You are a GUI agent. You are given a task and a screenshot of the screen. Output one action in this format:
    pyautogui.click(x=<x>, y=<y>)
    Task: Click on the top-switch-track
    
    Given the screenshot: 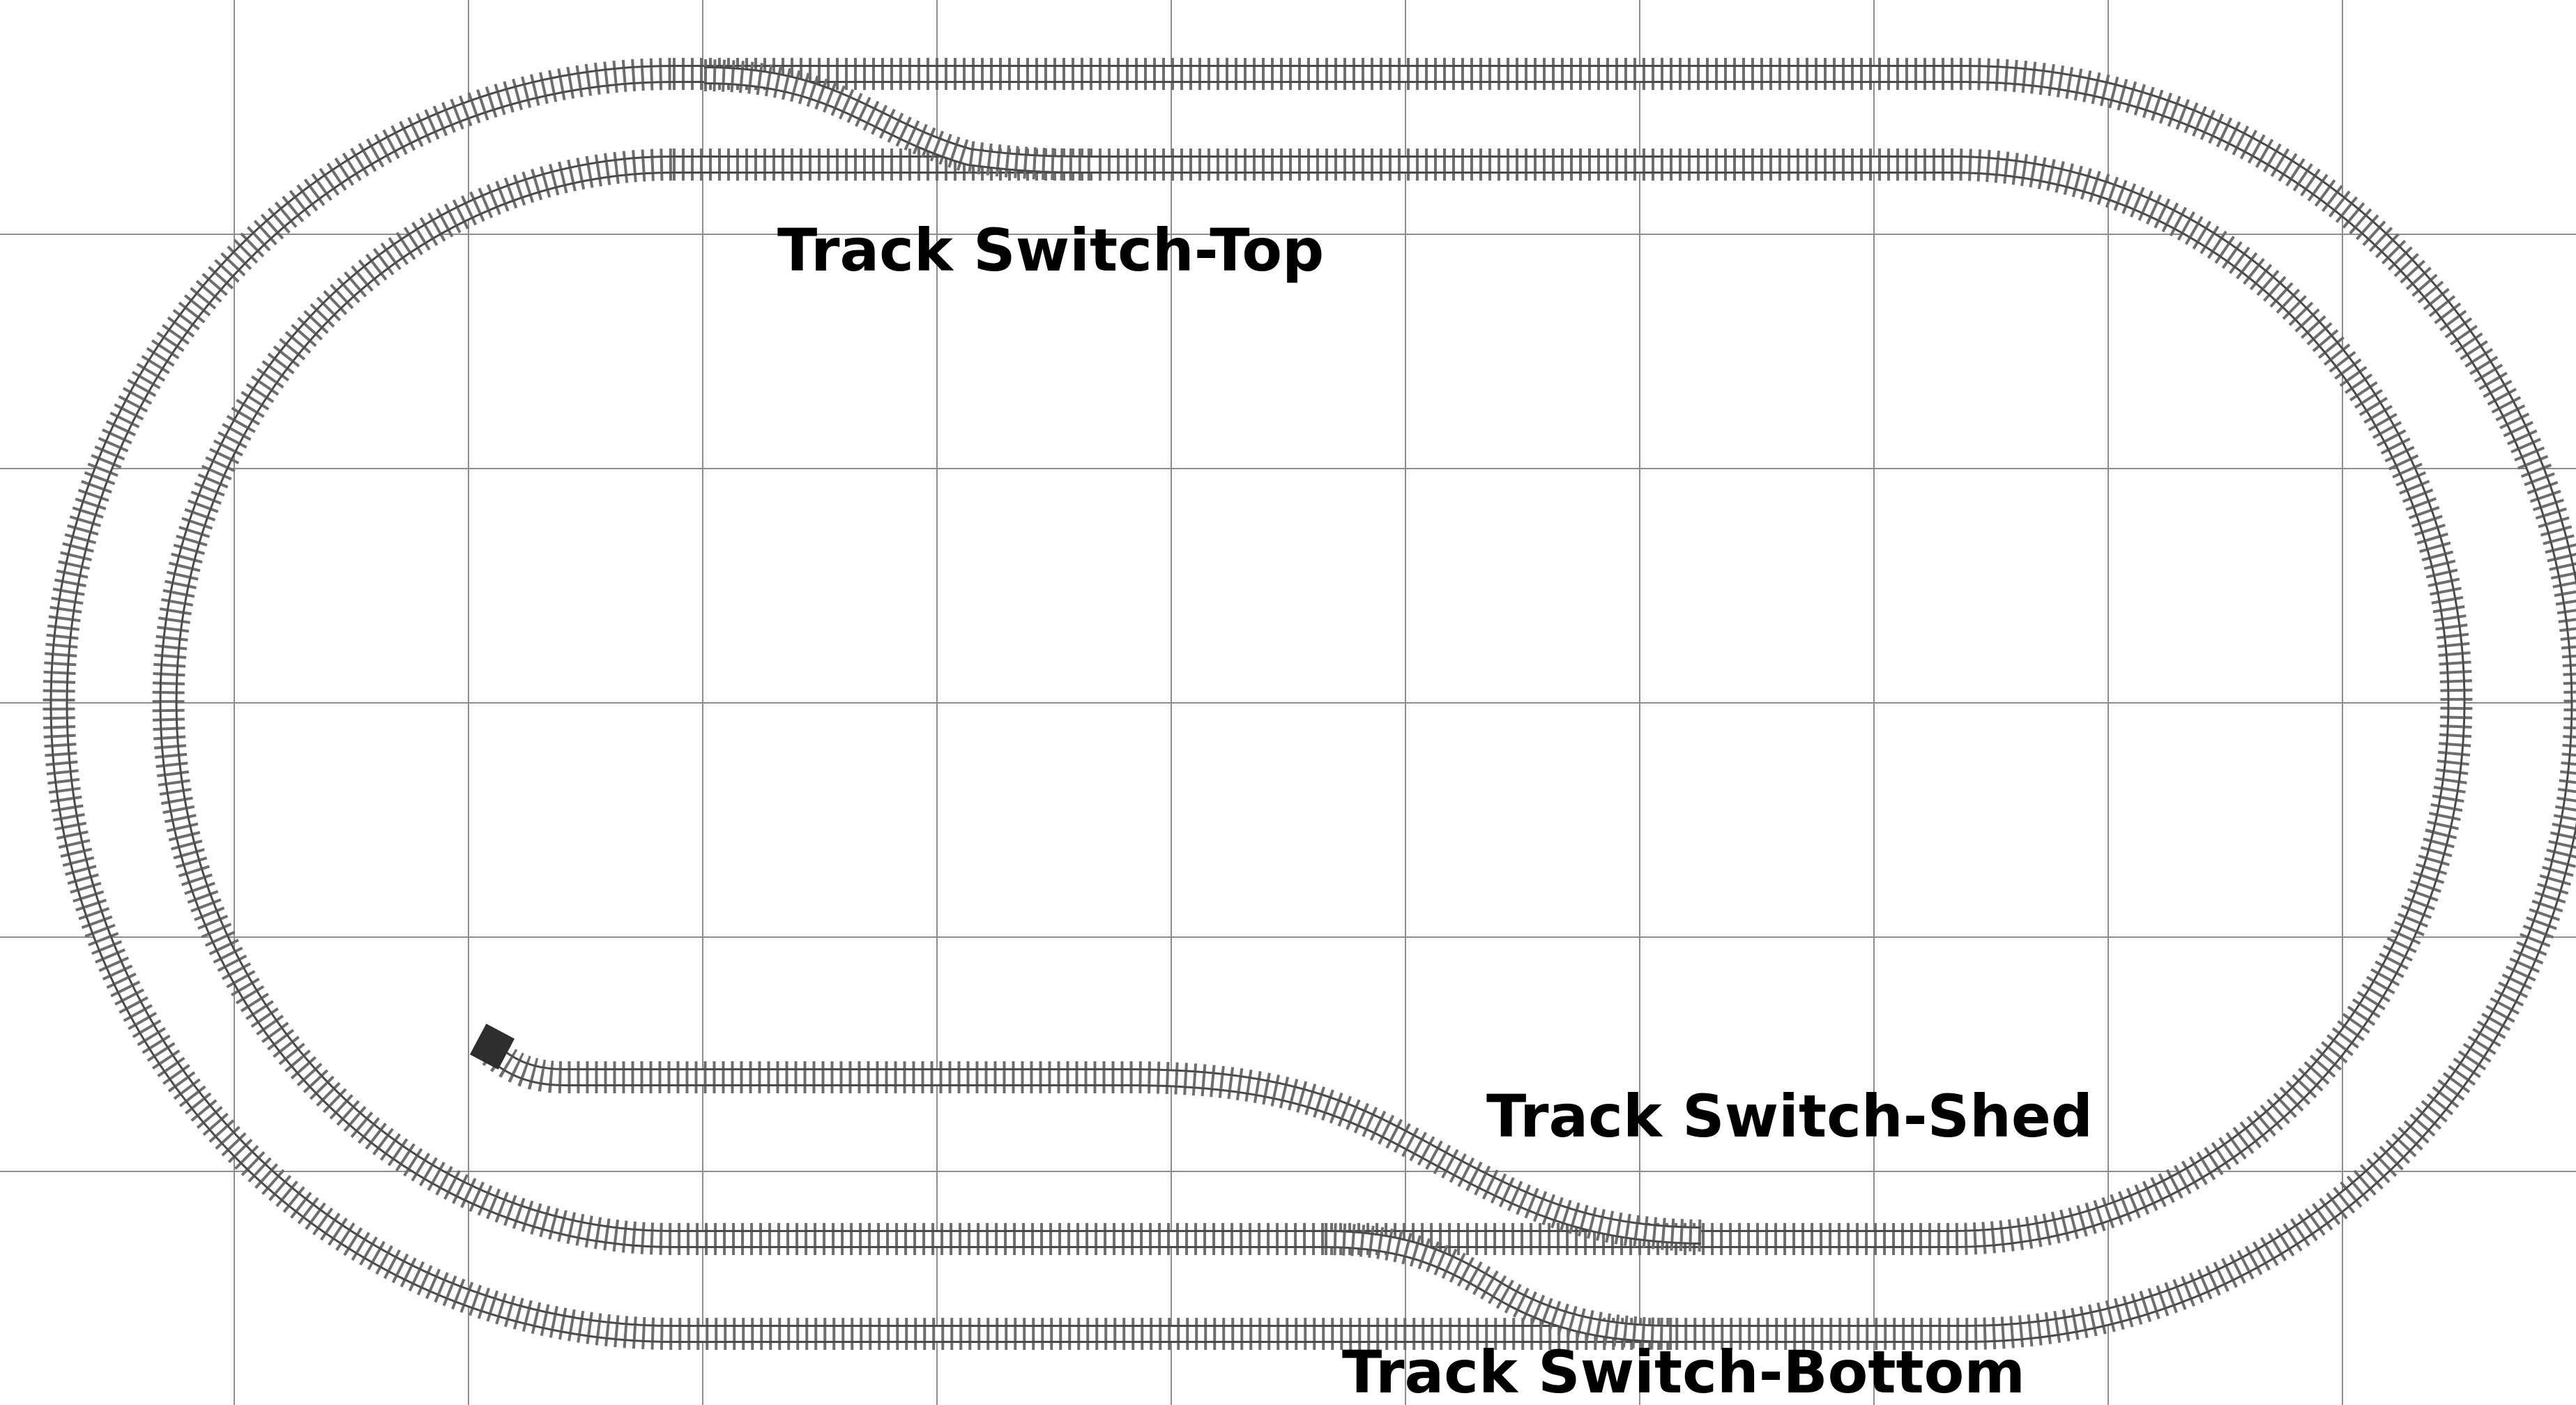 What is the action you would take?
    pyautogui.click(x=899, y=120)
    